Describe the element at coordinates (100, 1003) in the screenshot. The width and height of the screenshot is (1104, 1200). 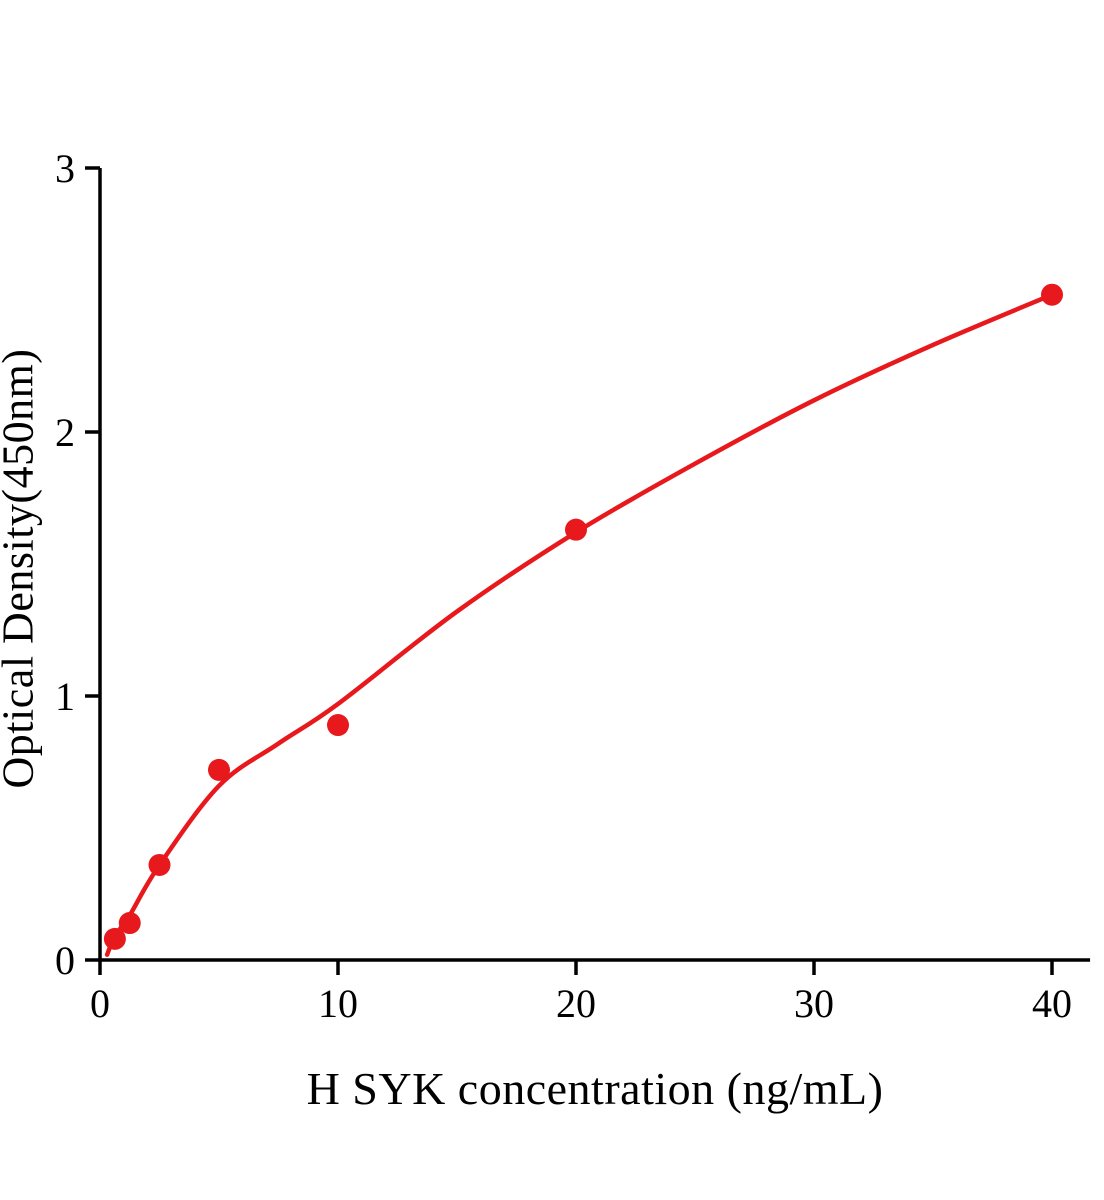
I see `x-tick-label: 0` at that location.